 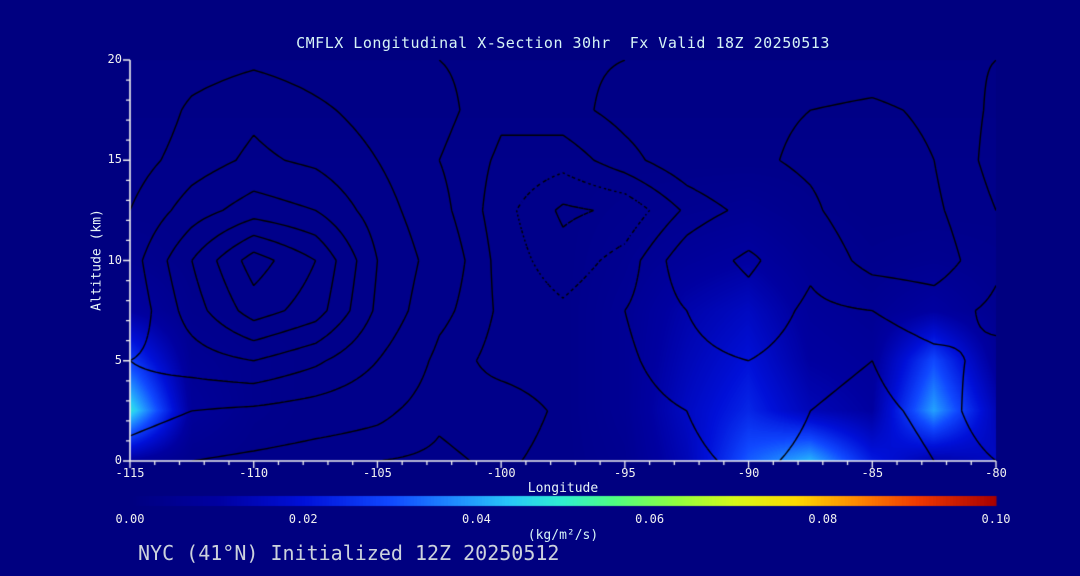 I want to click on colorbar-tick-label: 0.08, so click(x=823, y=519).